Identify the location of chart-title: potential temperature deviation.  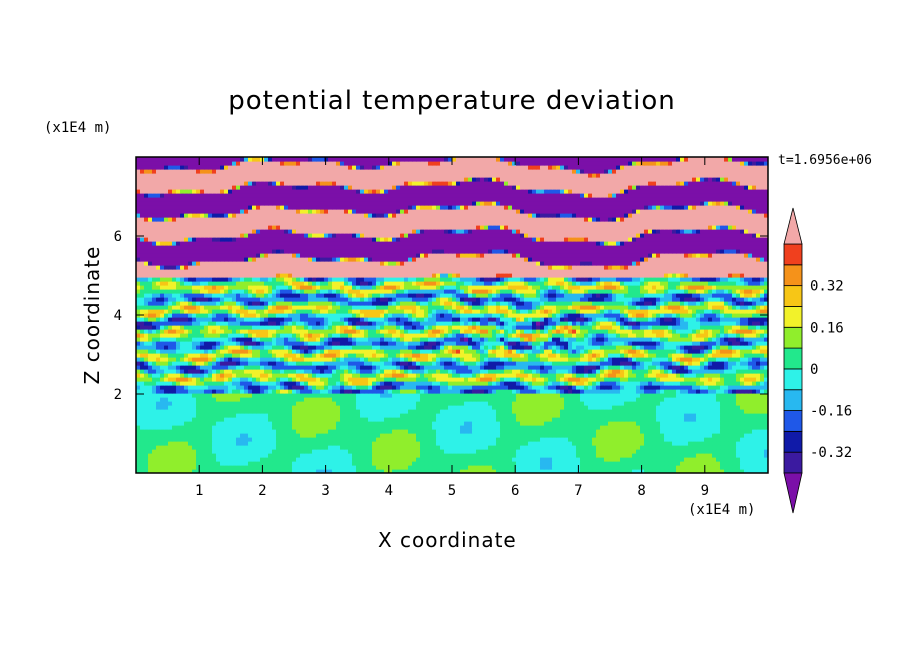
(452, 101).